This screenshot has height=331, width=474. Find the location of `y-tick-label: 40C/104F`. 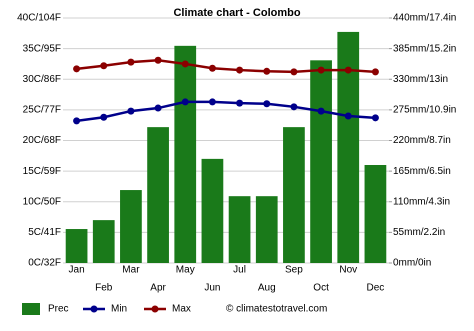

y-tick-label: 40C/104F is located at coordinates (39, 18).